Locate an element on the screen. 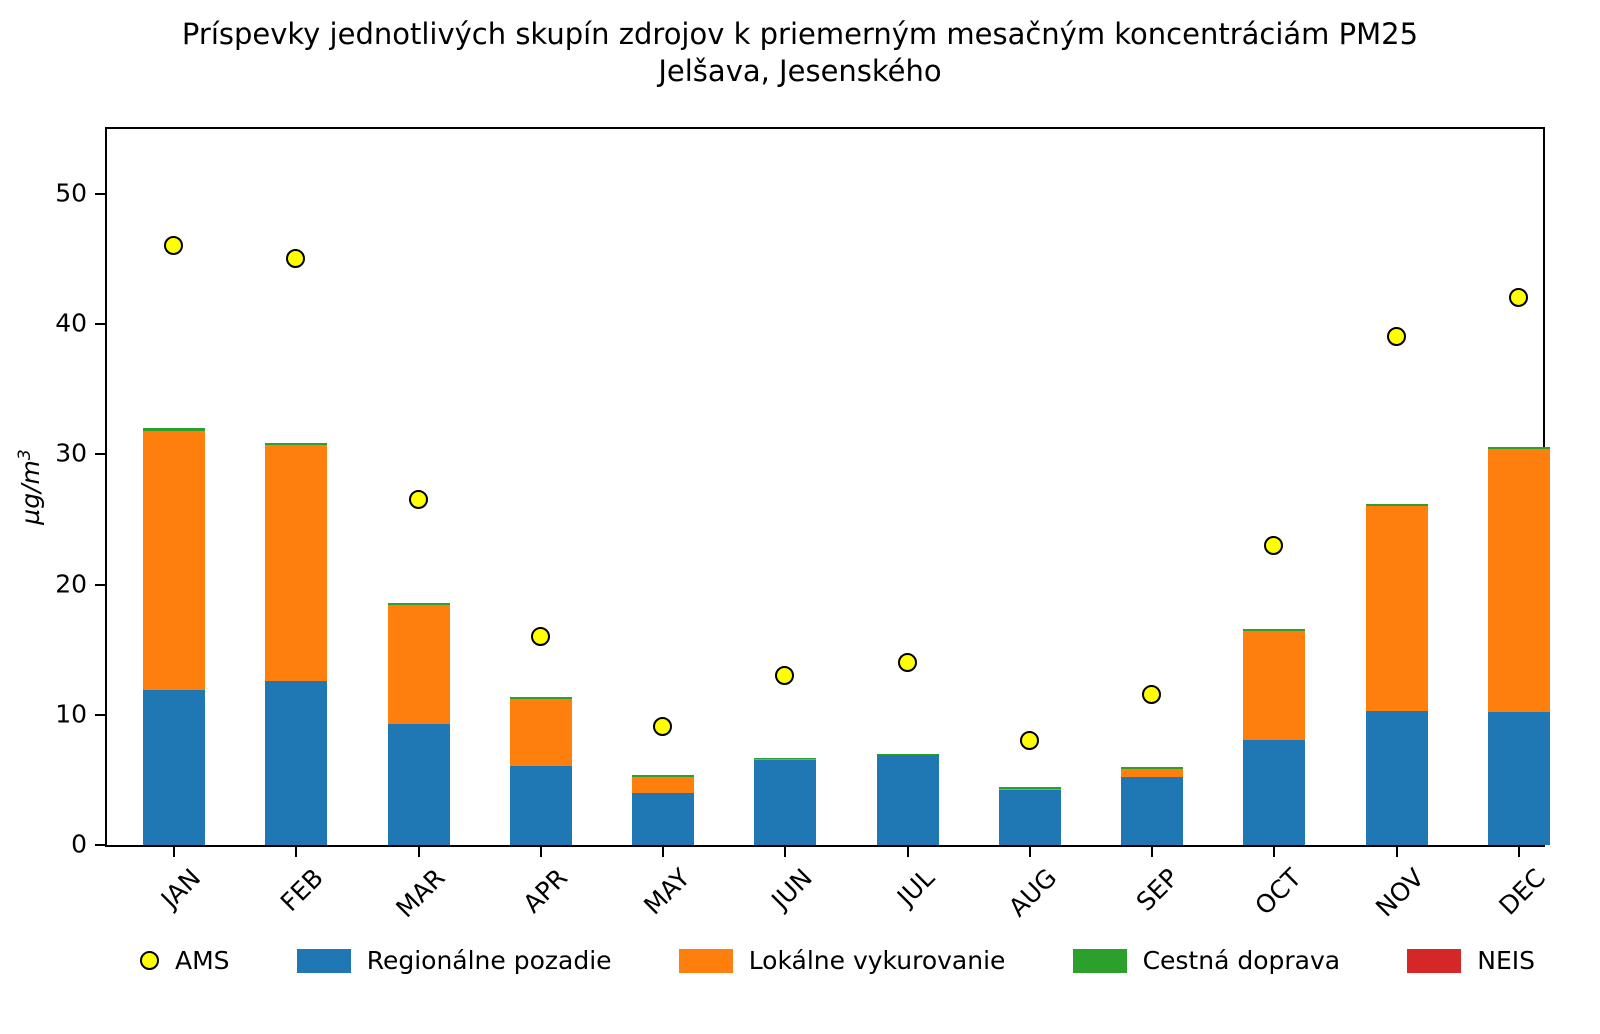 The height and width of the screenshot is (1034, 1600). legend-item-ams: AMS is located at coordinates (185, 960).